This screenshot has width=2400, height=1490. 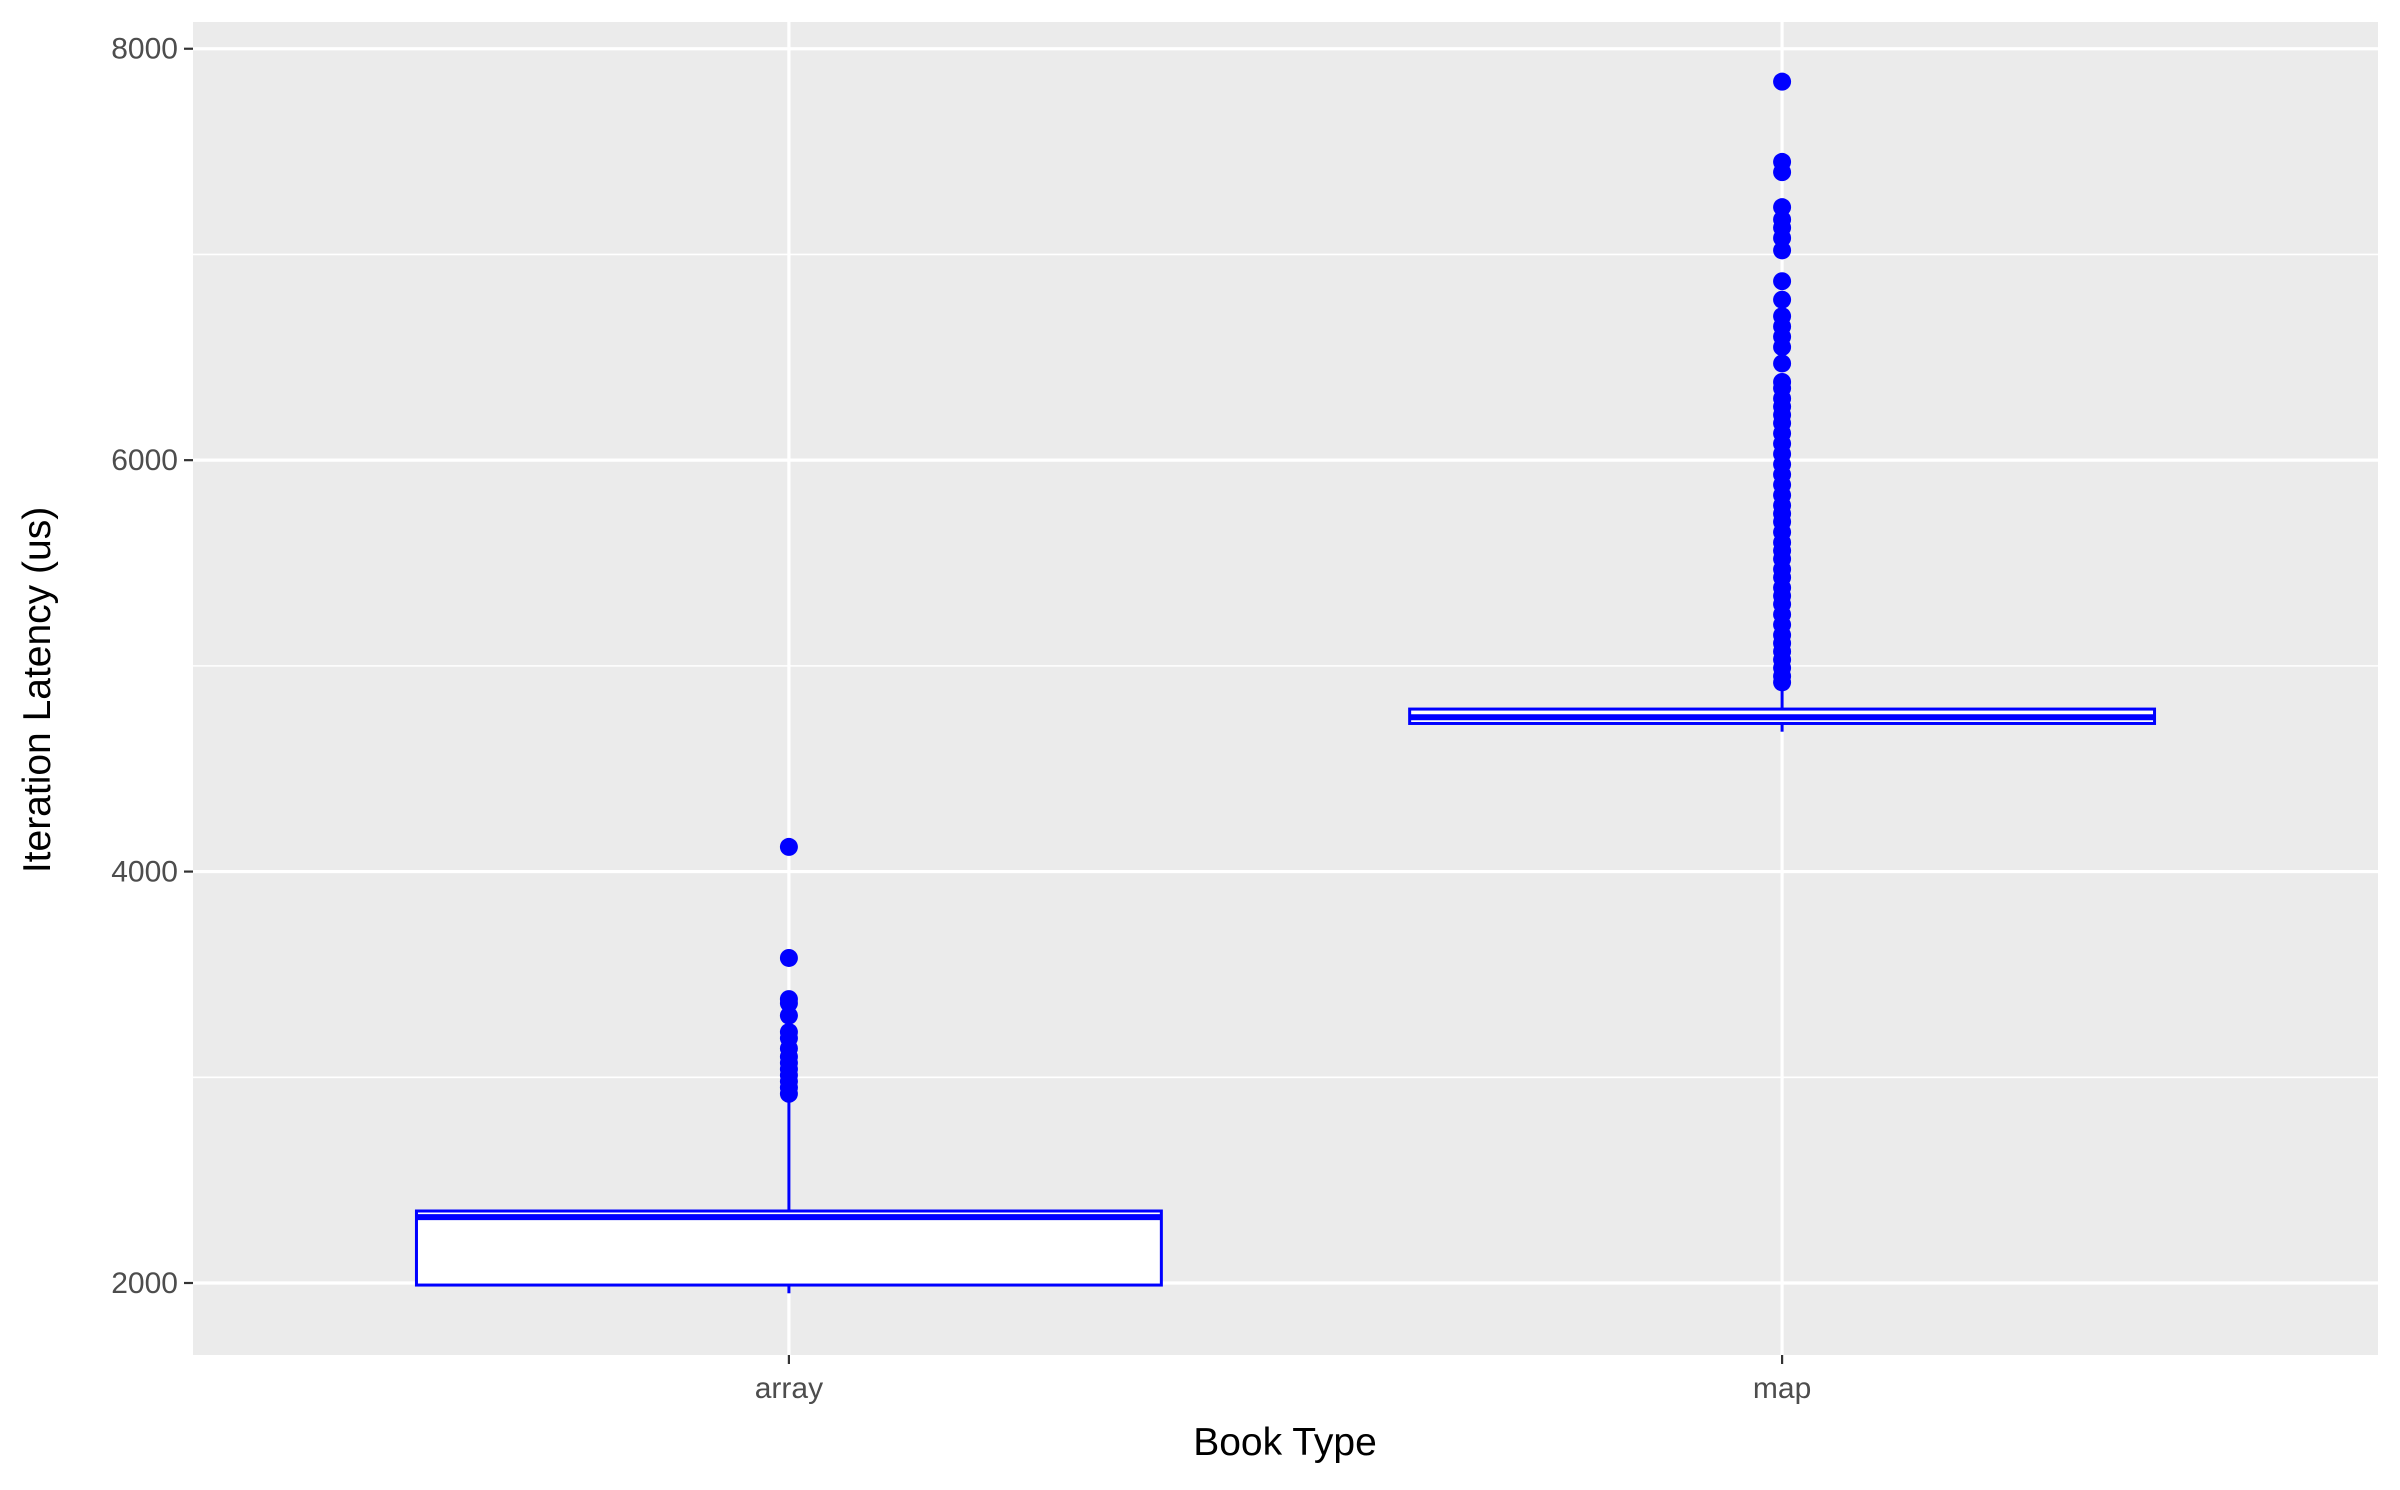 What do you see at coordinates (1283, 1380) in the screenshot?
I see `x-axis: array map` at bounding box center [1283, 1380].